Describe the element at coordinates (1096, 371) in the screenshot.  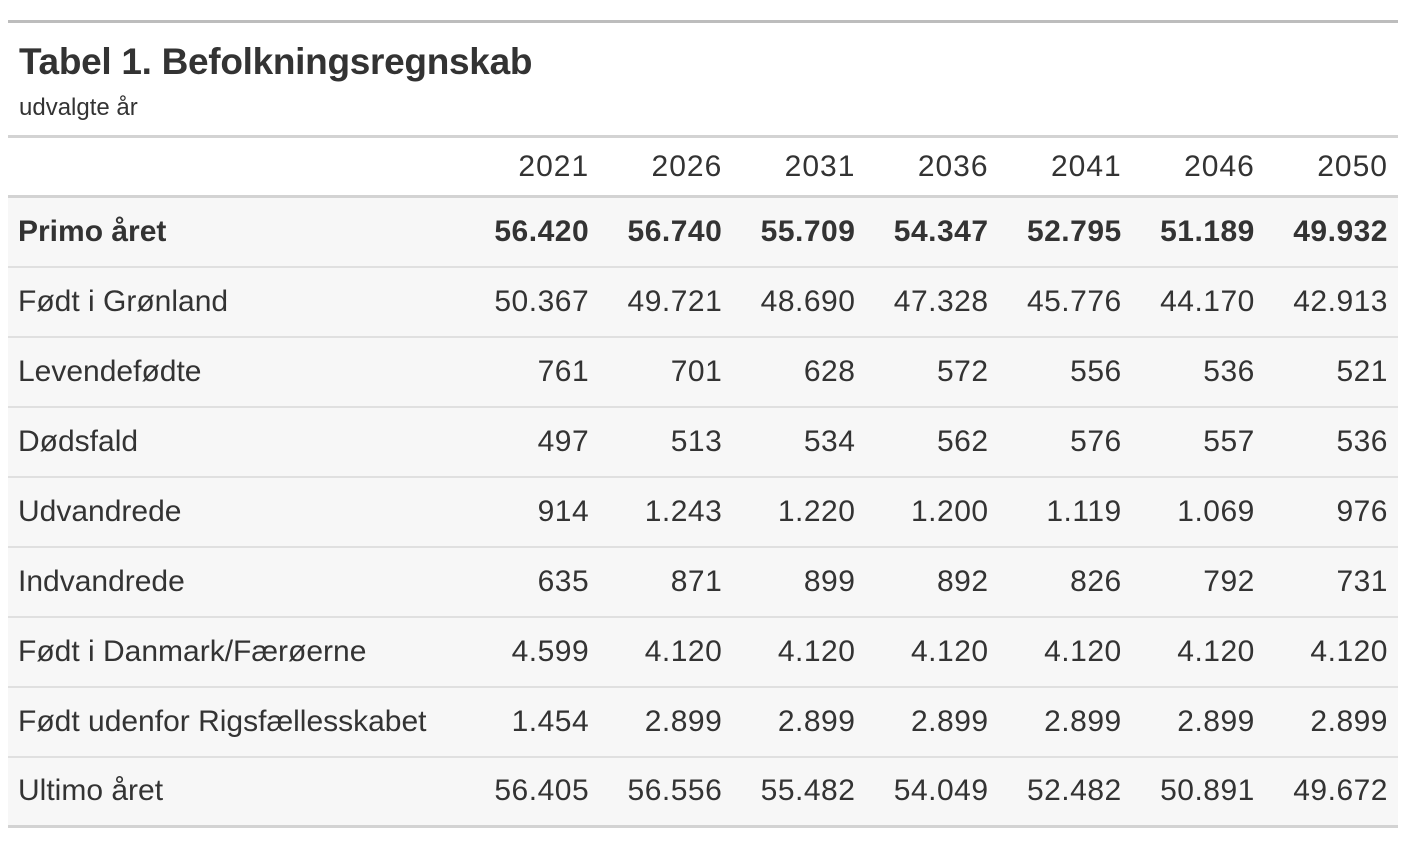
I see `cell-value: 556` at that location.